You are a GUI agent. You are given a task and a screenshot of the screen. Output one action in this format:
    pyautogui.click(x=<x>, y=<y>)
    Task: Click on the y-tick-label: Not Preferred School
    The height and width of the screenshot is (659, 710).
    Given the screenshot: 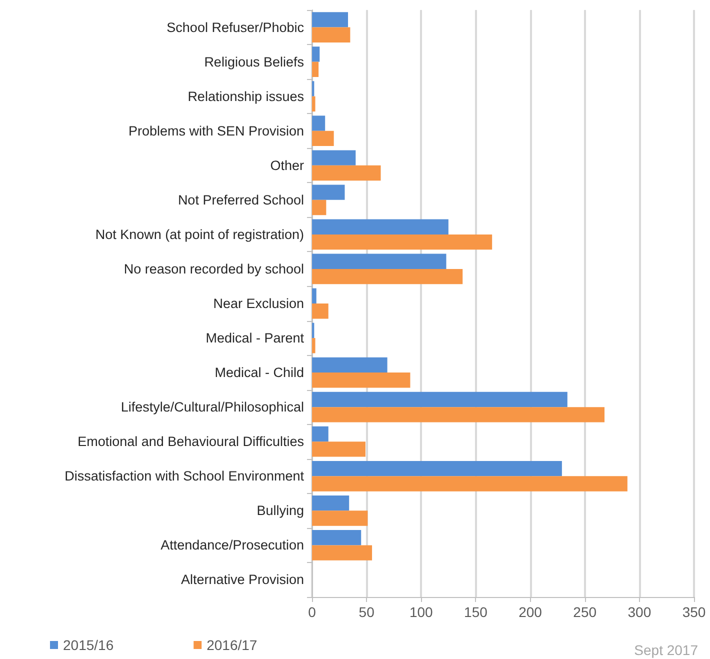 What is the action you would take?
    pyautogui.click(x=241, y=200)
    